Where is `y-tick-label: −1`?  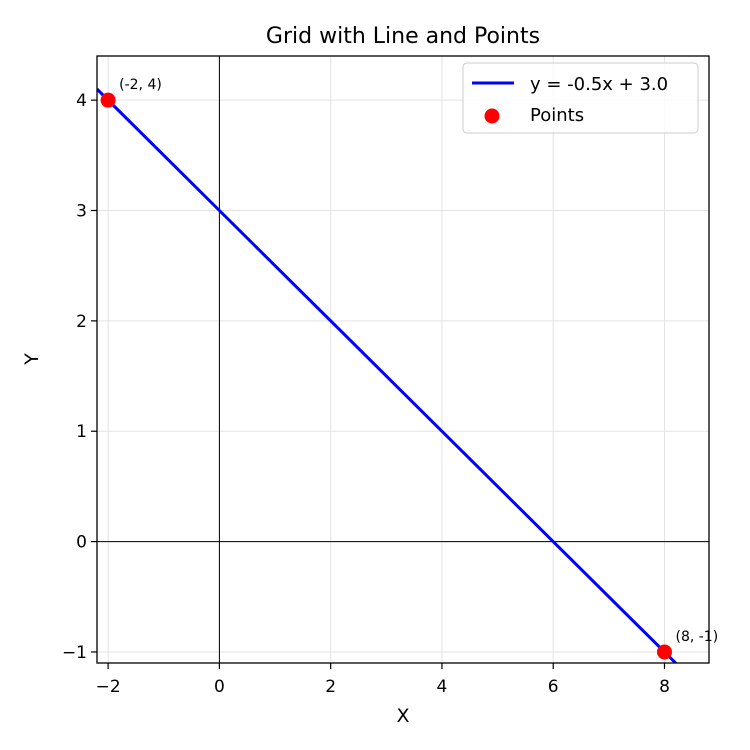 y-tick-label: −1 is located at coordinates (74, 653).